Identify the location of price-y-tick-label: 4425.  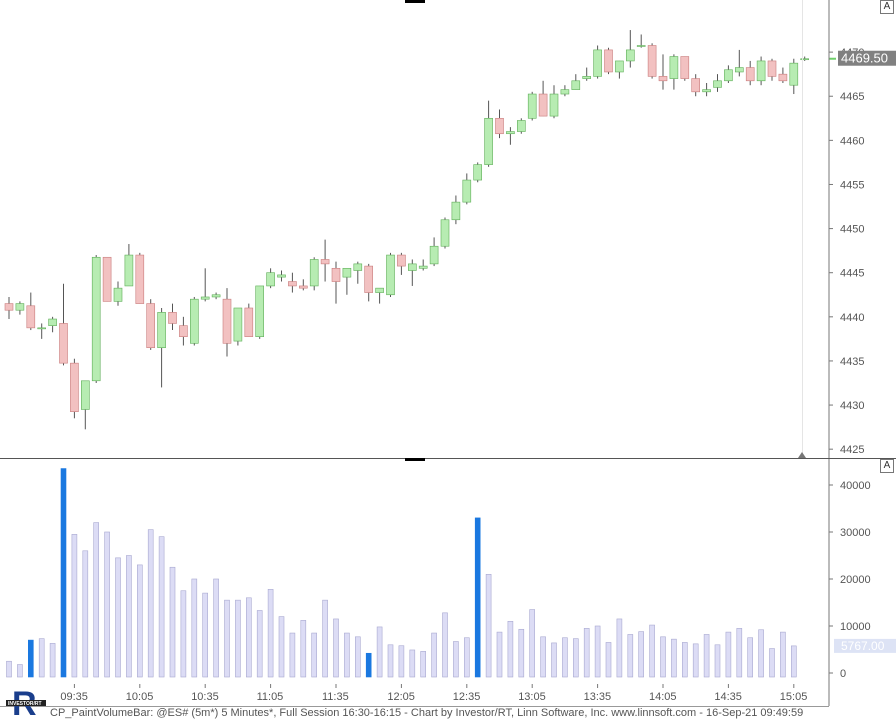
(852, 450).